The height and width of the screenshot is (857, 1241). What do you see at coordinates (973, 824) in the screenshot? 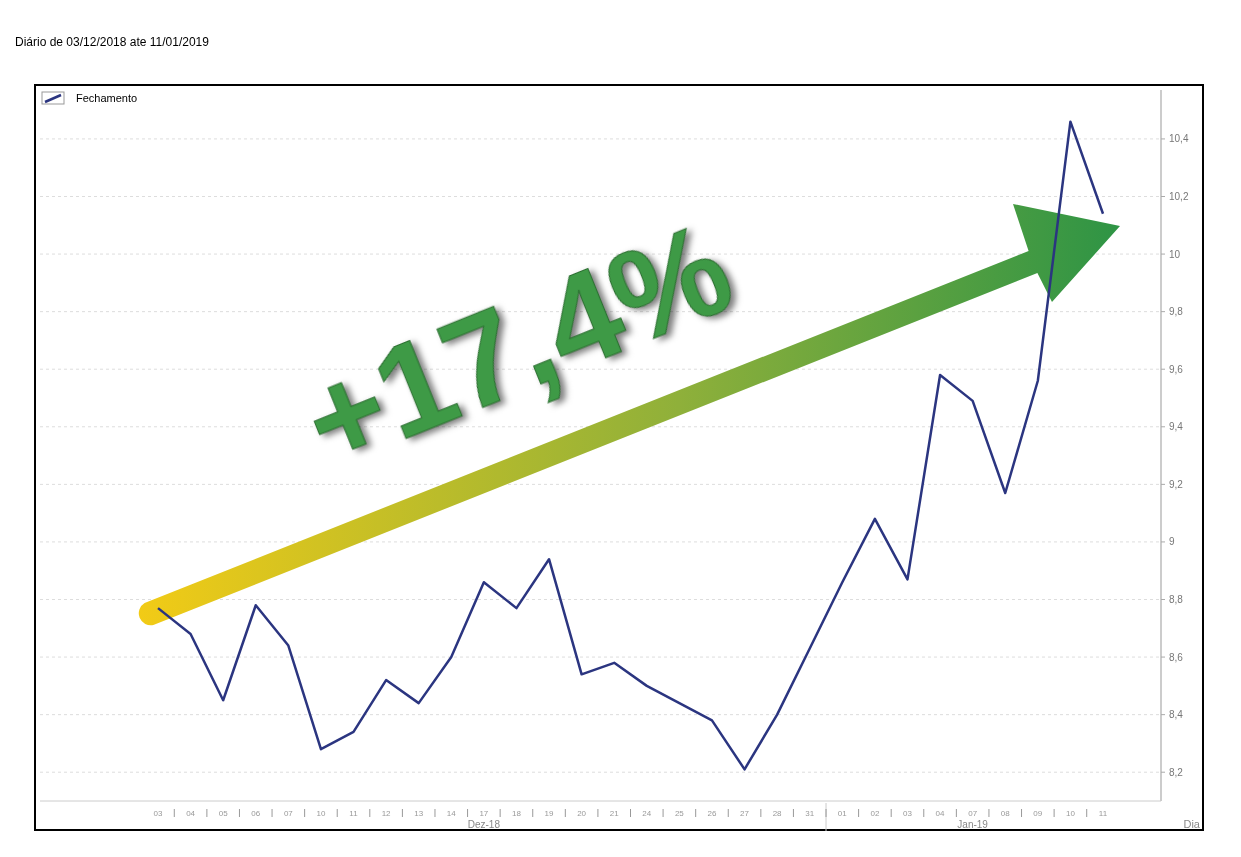
I see `text: Jan-19` at bounding box center [973, 824].